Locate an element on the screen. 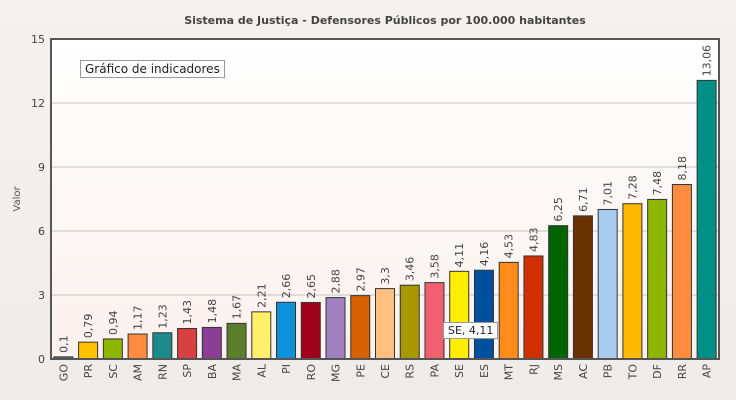  x-tick-label: PI is located at coordinates (286, 369).